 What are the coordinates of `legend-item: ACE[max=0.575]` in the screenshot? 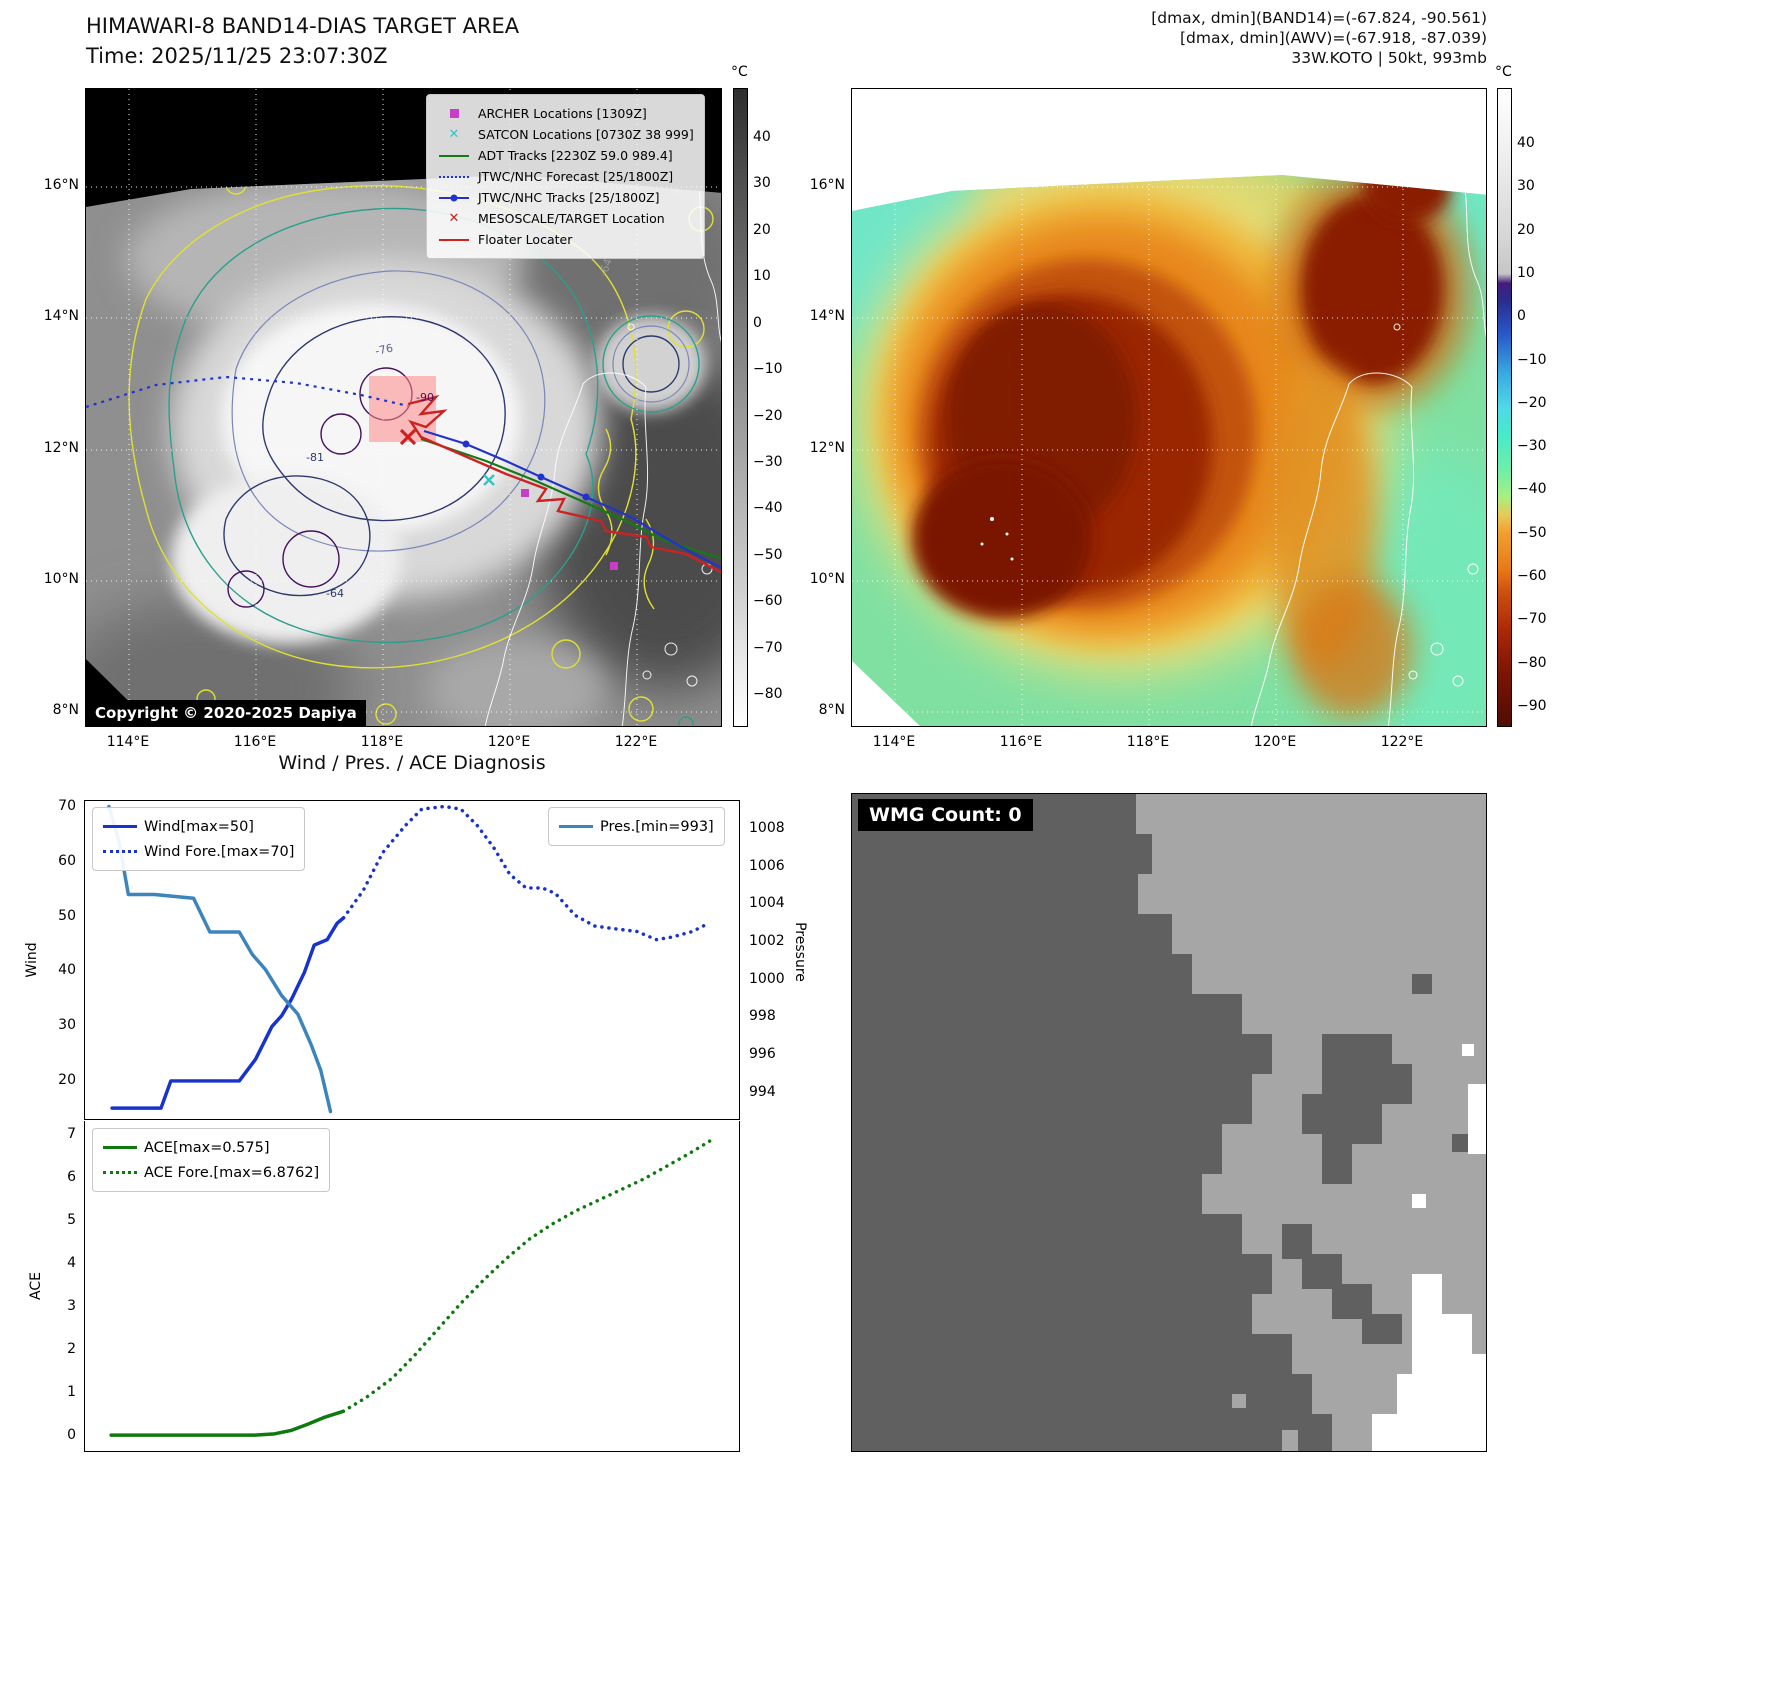 It's located at (211, 1147).